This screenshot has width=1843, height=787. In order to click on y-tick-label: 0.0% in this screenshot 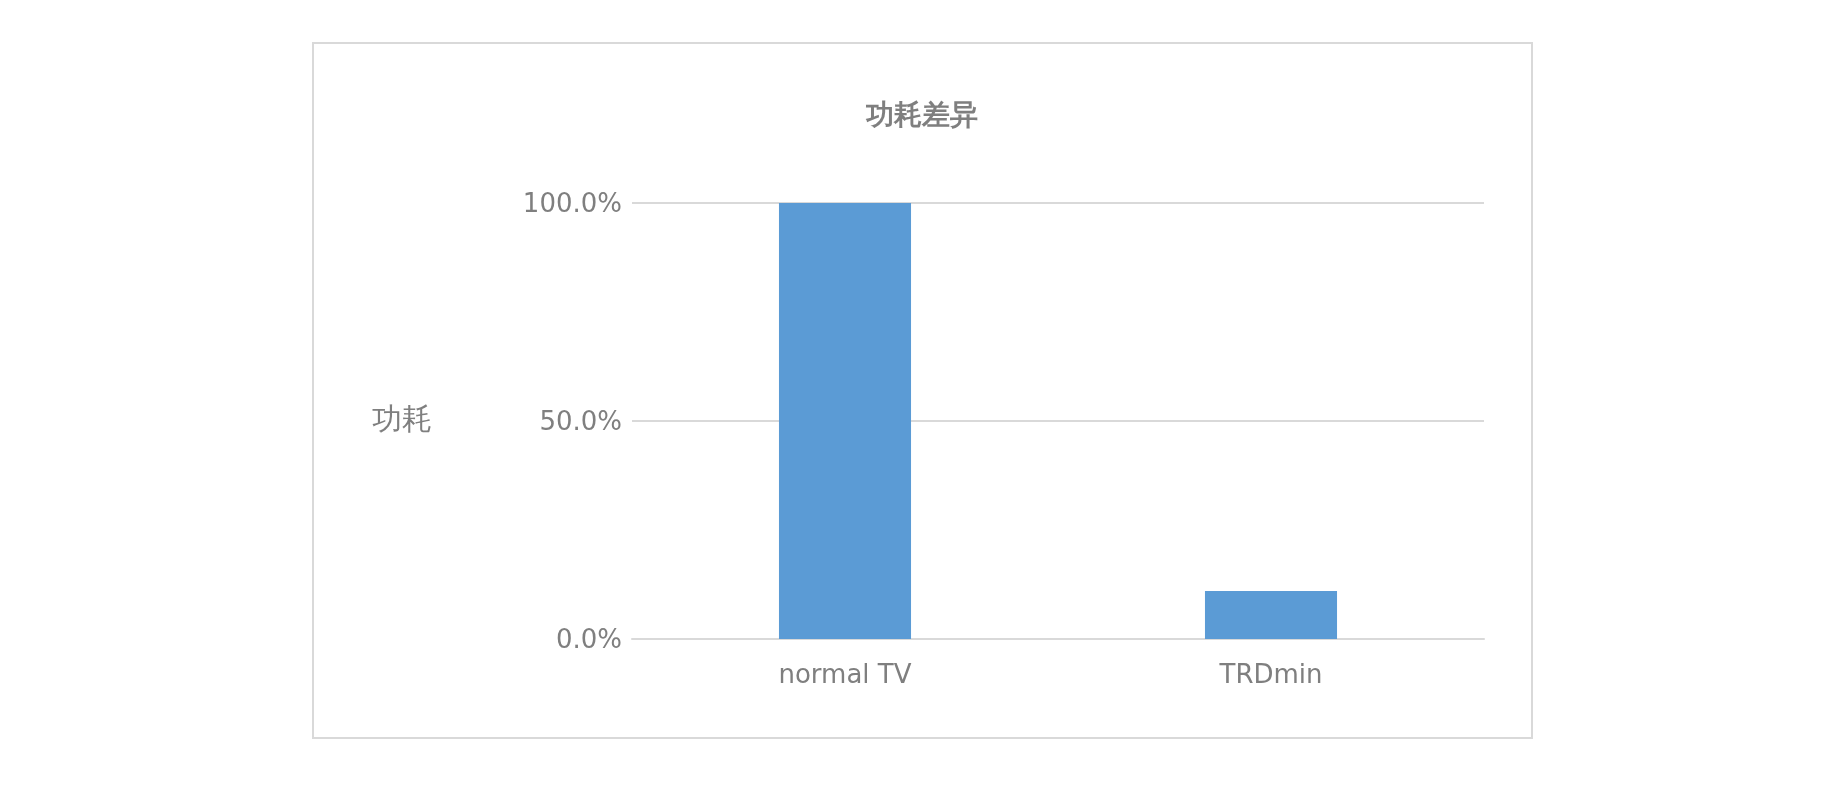, I will do `click(588, 639)`.